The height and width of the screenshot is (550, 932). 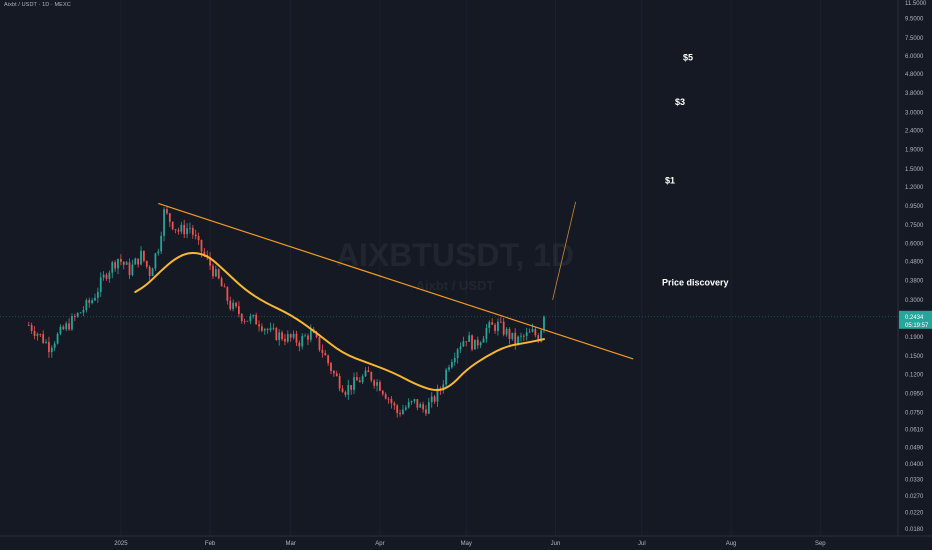 I want to click on annotation-label: $3, so click(x=680, y=102).